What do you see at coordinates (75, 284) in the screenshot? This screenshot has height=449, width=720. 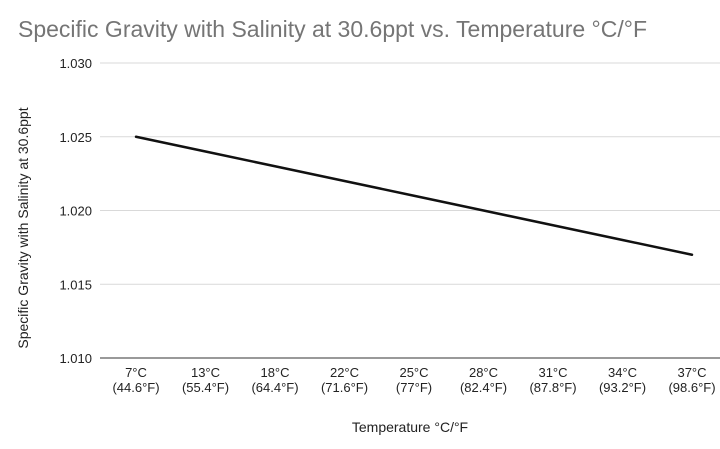 I see `y-tick-label: 1.015` at bounding box center [75, 284].